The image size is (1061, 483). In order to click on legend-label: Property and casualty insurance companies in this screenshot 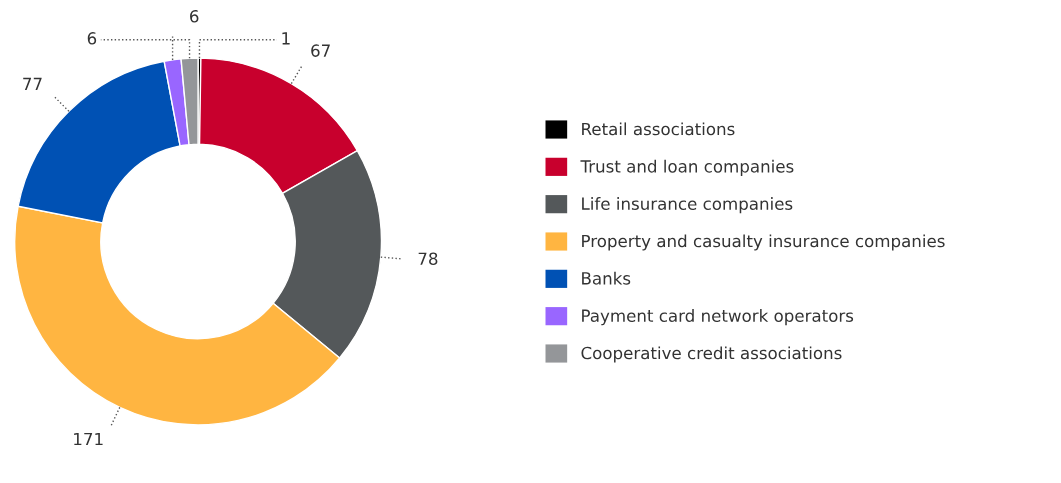, I will do `click(763, 242)`.